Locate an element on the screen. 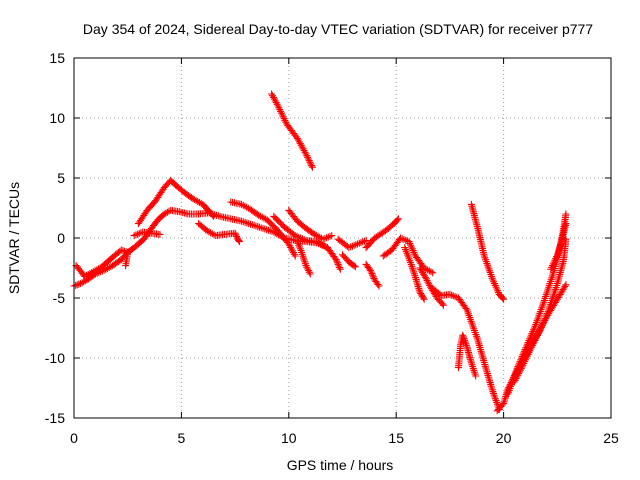 The image size is (640, 480). y-tick-label: -15 is located at coordinates (55, 418).